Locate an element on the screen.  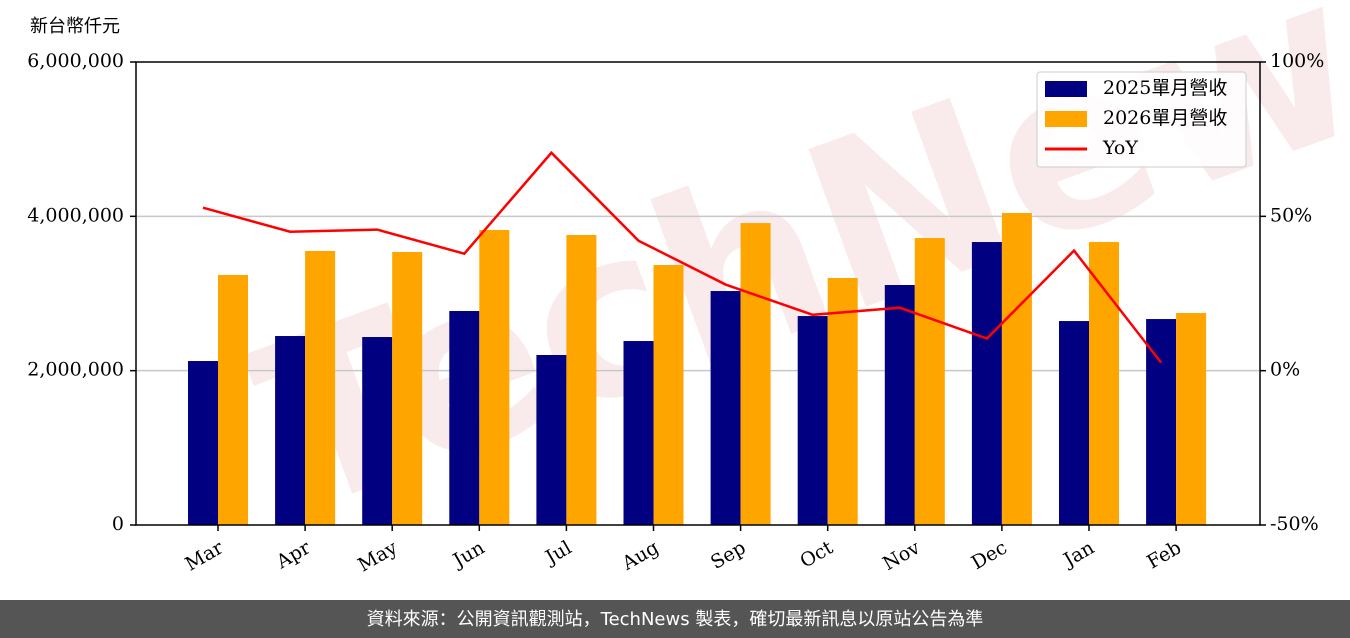
y2-tick-label: 50% is located at coordinates (1291, 215).